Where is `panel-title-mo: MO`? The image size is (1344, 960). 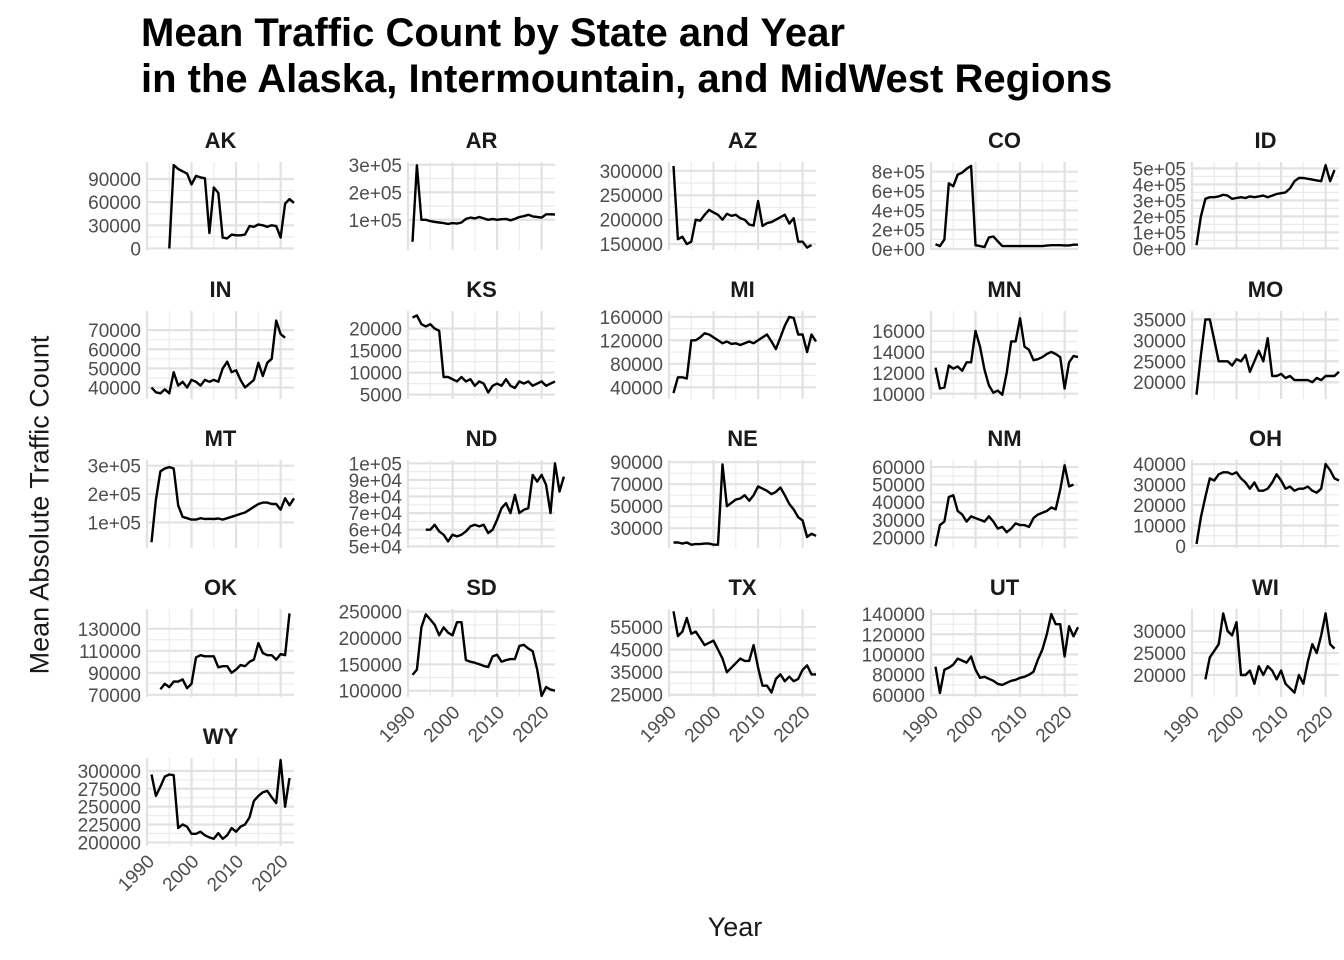 panel-title-mo: MO is located at coordinates (1265, 289).